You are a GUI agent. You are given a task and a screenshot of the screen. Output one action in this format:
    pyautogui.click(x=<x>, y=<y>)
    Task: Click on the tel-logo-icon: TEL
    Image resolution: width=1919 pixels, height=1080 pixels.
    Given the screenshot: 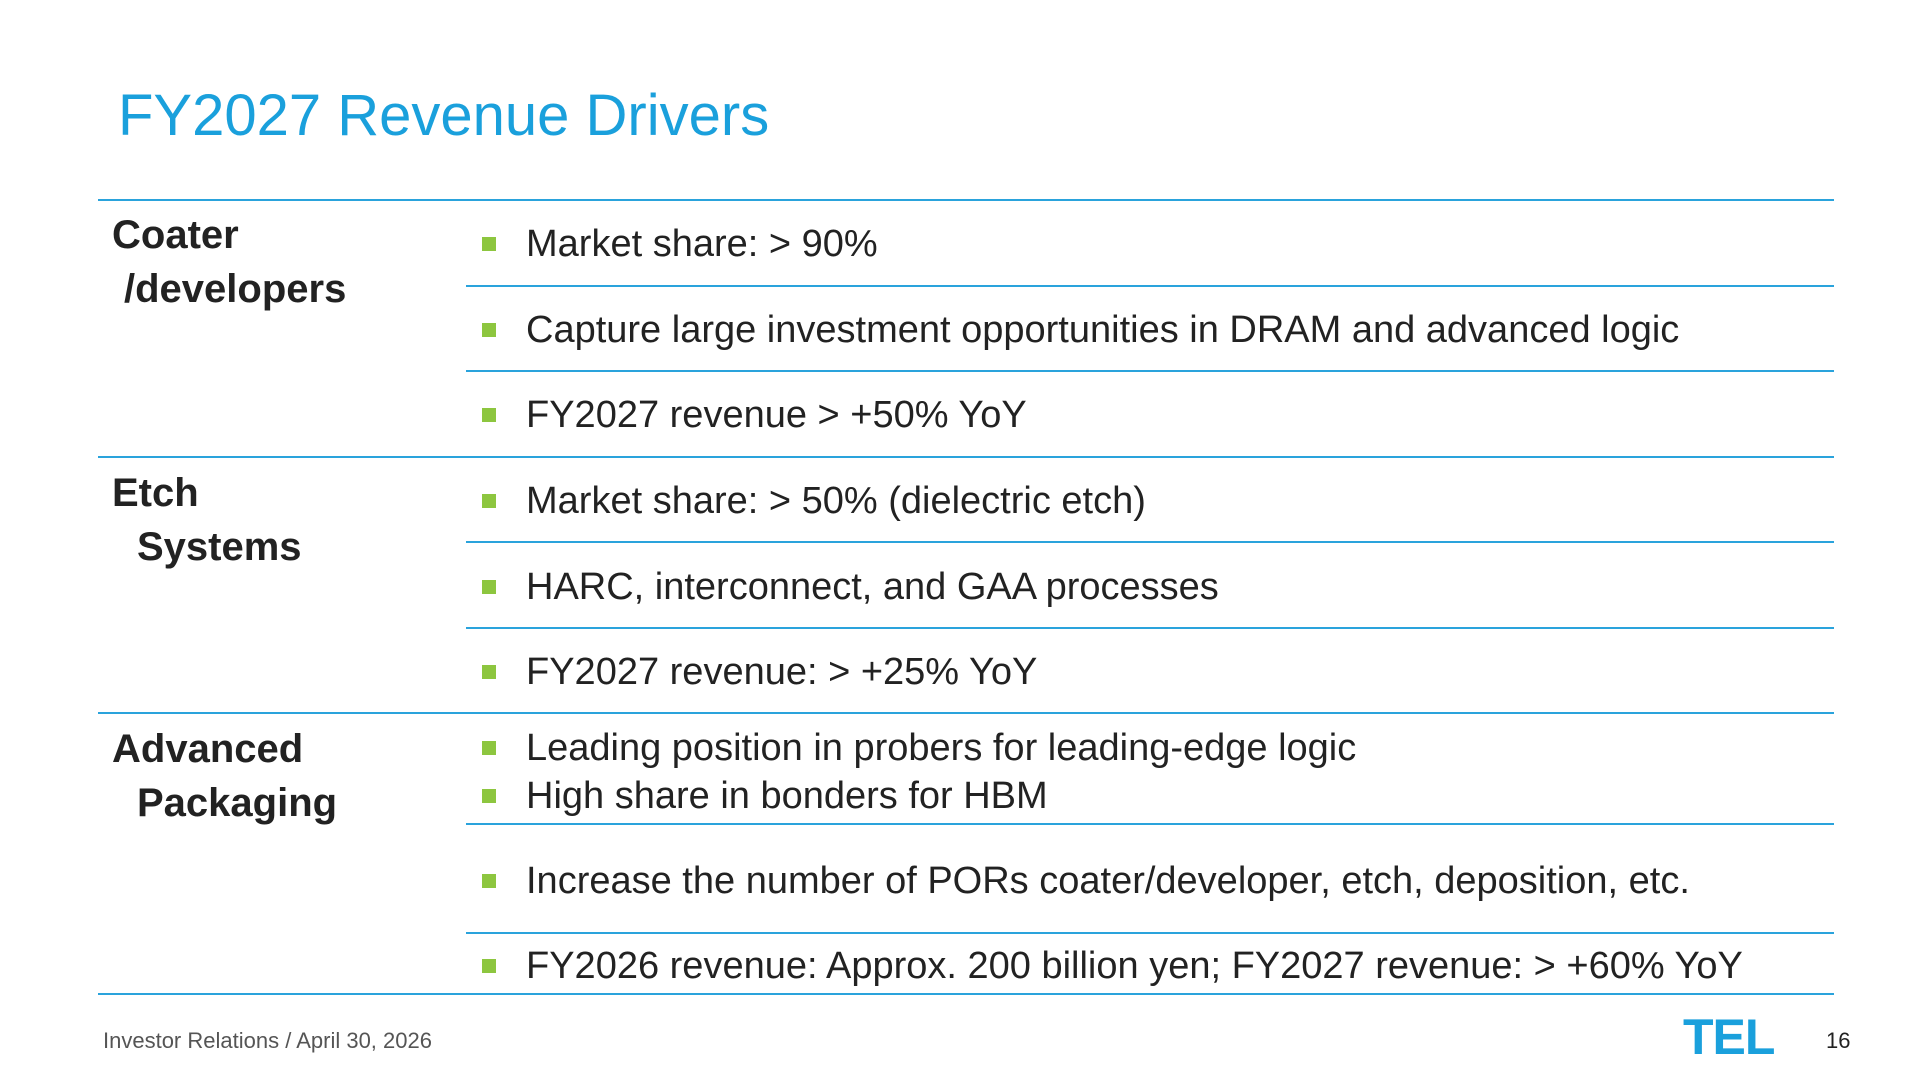 What is the action you would take?
    pyautogui.click(x=1729, y=1037)
    